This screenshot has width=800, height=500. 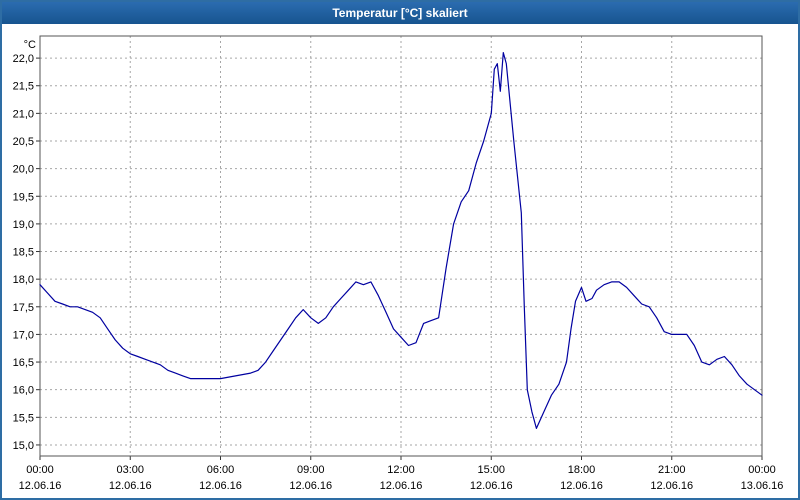 I want to click on y-tick-label: 18,5, so click(x=23, y=253).